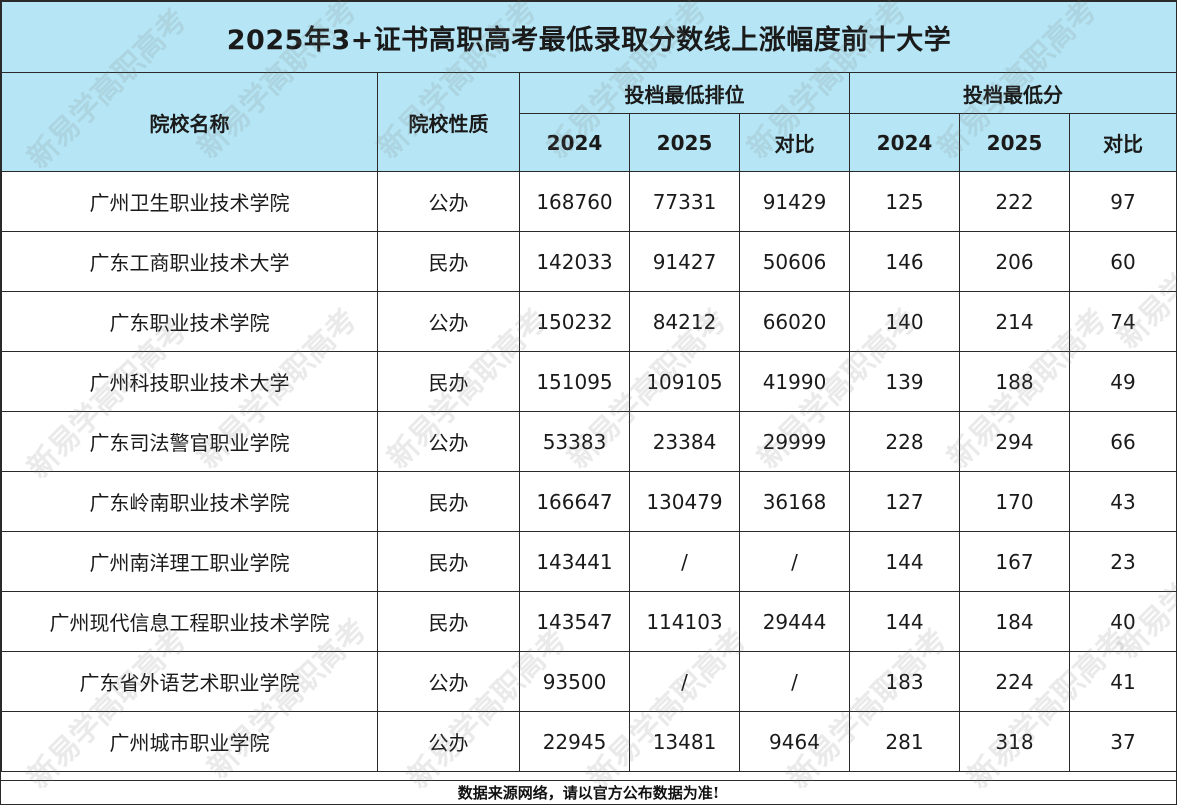 Image resolution: width=1177 pixels, height=805 pixels. Describe the element at coordinates (574, 261) in the screenshot. I see `rank-2024-cell: 142033` at that location.